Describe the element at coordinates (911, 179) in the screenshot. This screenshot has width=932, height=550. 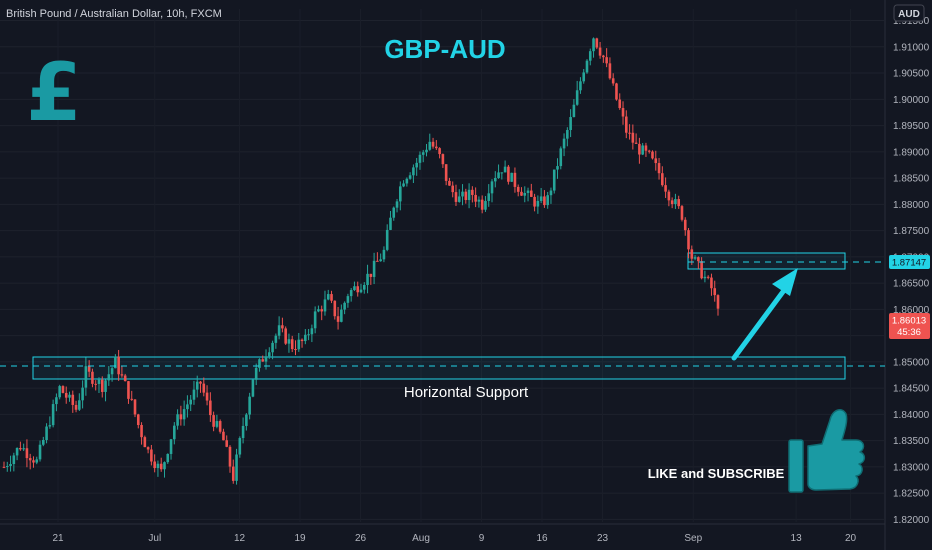
I see `y-tick-label: 1.88500` at that location.